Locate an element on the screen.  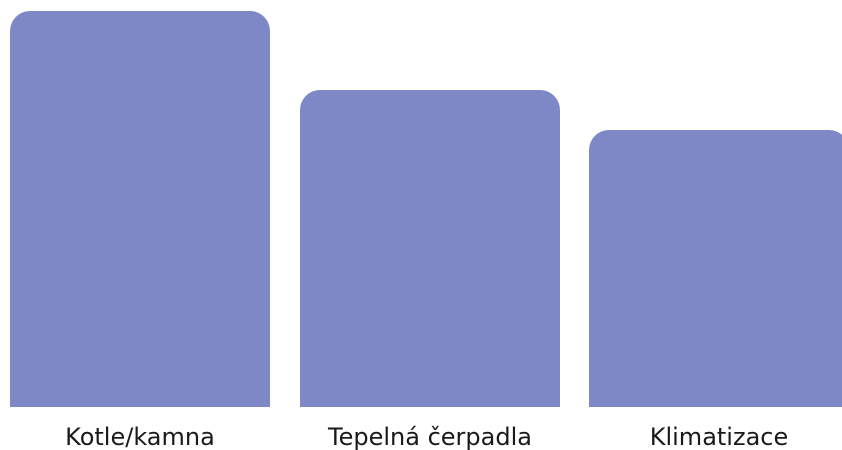
label-tepelna-cerpadla: Tepelná čerpadla is located at coordinates (430, 436).